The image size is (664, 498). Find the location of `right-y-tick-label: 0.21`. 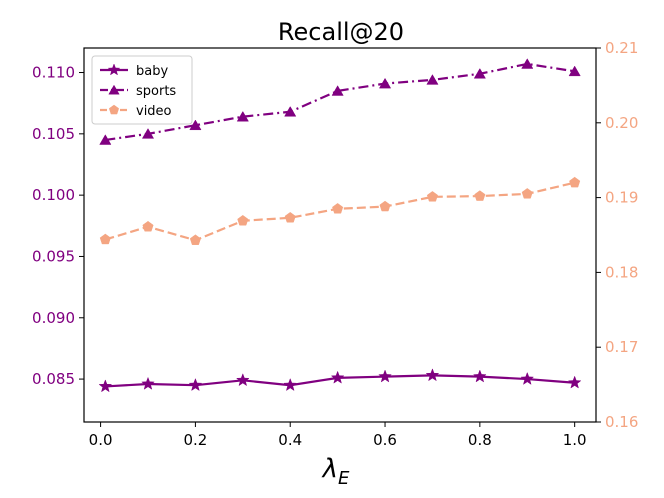

right-y-tick-label: 0.21 is located at coordinates (621, 48).